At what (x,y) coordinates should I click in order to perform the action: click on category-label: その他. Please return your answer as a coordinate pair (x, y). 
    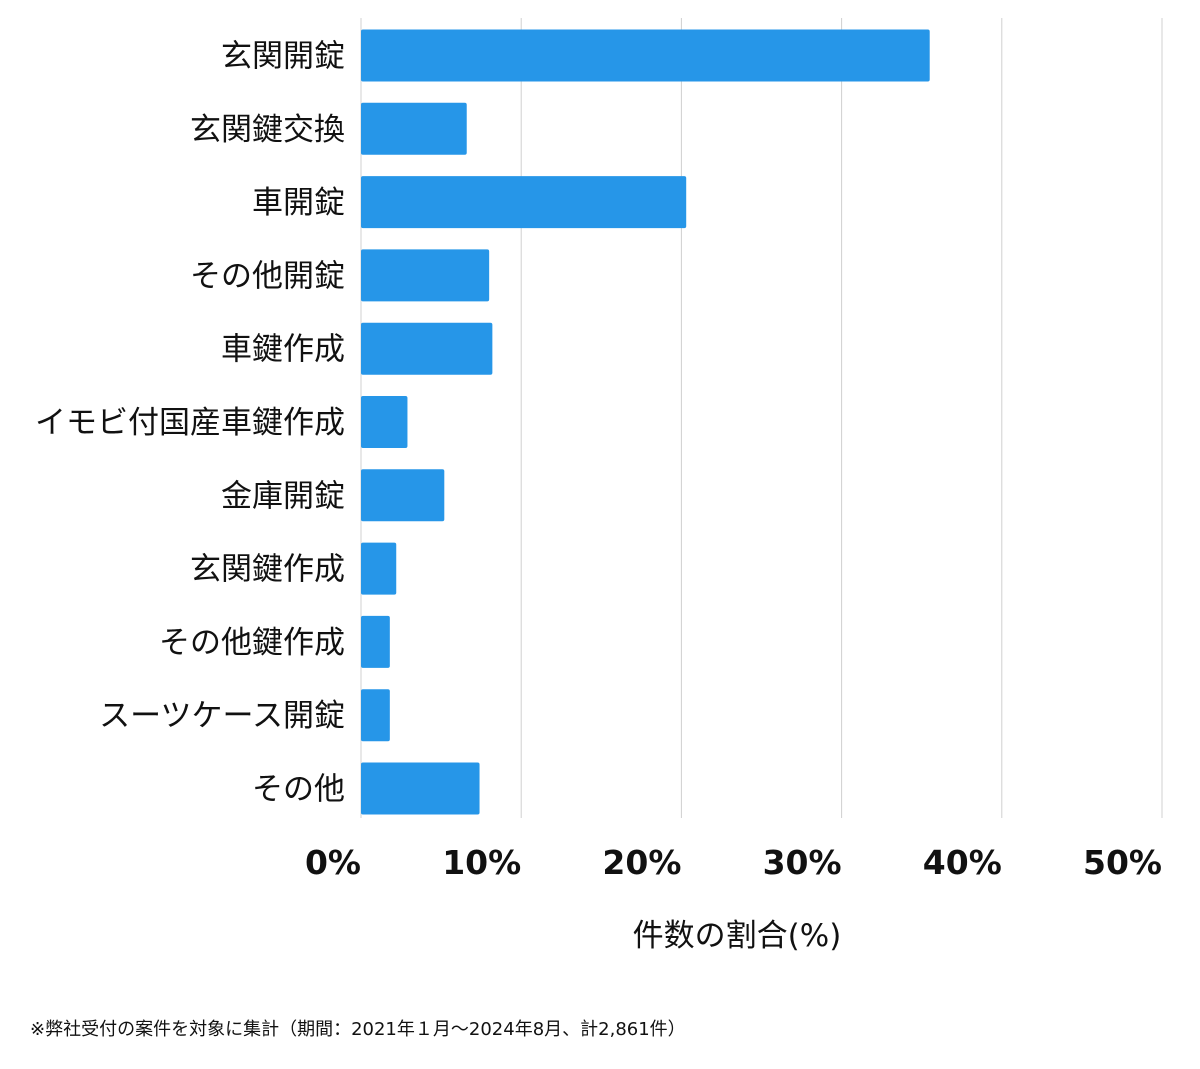
    Looking at the image, I should click on (298, 790).